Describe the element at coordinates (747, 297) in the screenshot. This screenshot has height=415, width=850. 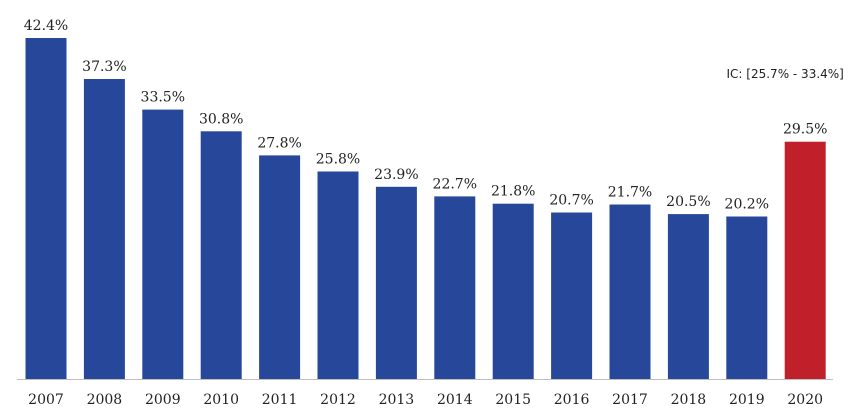
I see `bar-2019` at that location.